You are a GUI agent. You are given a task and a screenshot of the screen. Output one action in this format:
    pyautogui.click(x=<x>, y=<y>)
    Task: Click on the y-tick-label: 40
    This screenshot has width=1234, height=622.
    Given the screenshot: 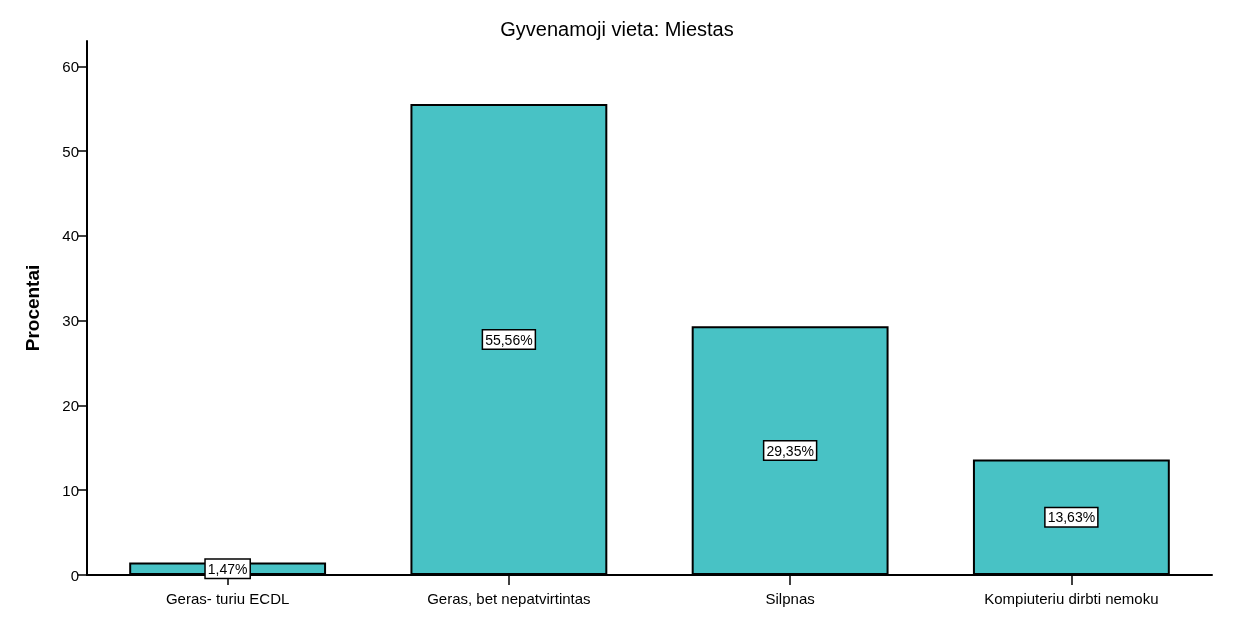 What is the action you would take?
    pyautogui.click(x=70, y=236)
    